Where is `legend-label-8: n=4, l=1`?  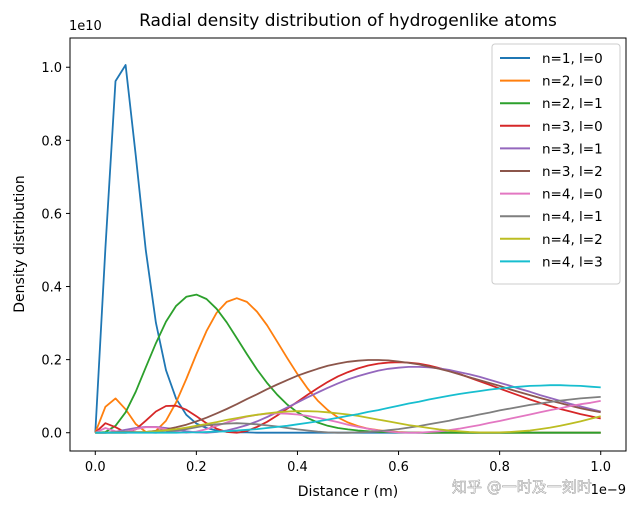 legend-label-8: n=4, l=1 is located at coordinates (572, 217).